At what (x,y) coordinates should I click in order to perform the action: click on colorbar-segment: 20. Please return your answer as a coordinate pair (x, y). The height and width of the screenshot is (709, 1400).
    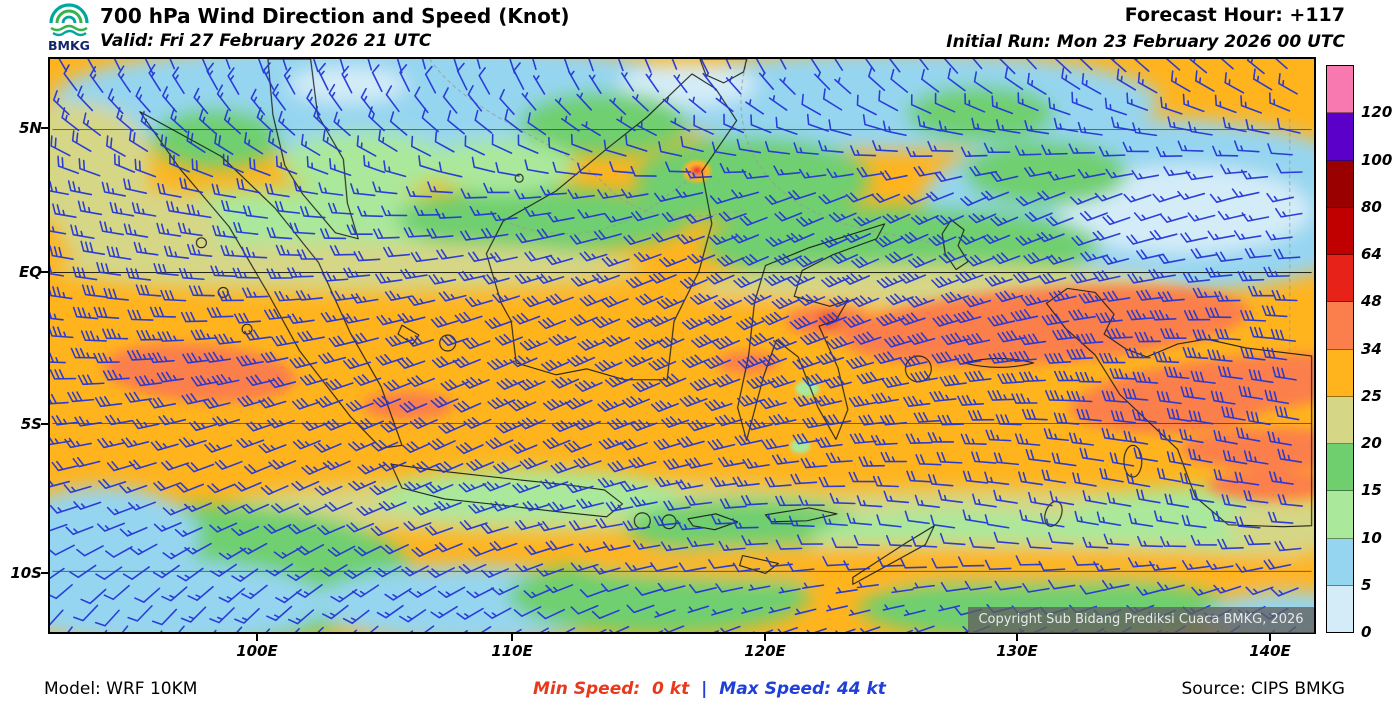
    Looking at the image, I should click on (1354, 424).